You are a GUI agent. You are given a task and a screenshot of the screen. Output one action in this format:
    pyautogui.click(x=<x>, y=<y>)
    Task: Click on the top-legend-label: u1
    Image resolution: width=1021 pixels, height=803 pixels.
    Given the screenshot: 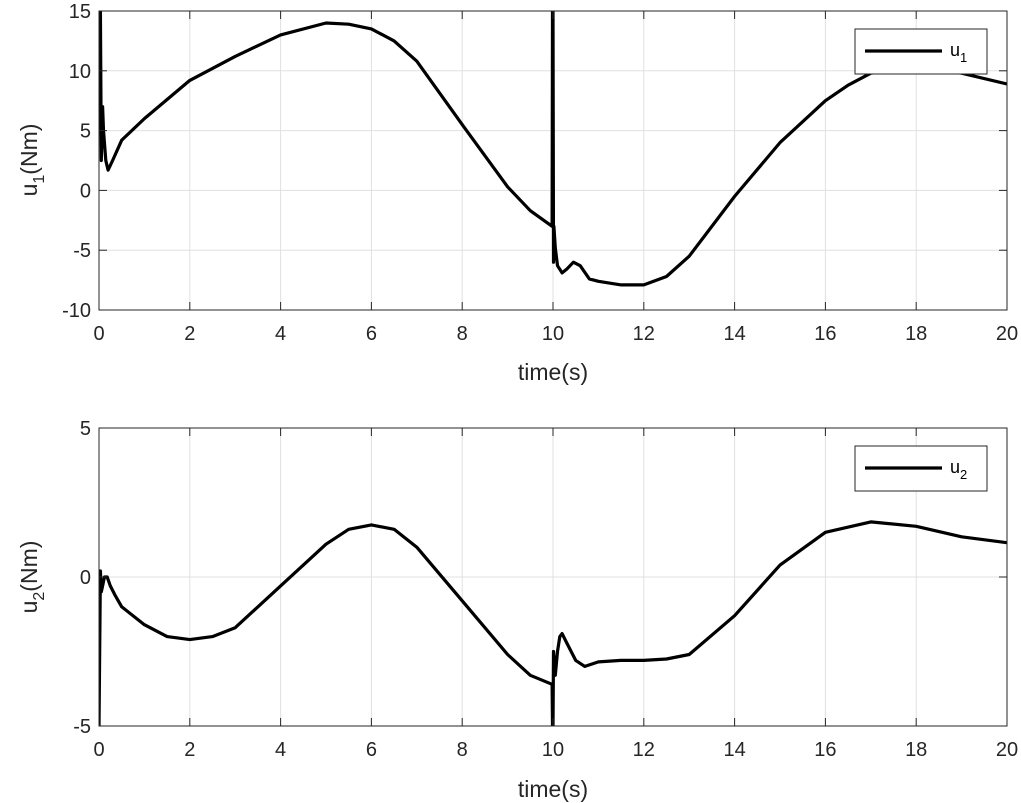 What is the action you would take?
    pyautogui.click(x=958, y=52)
    